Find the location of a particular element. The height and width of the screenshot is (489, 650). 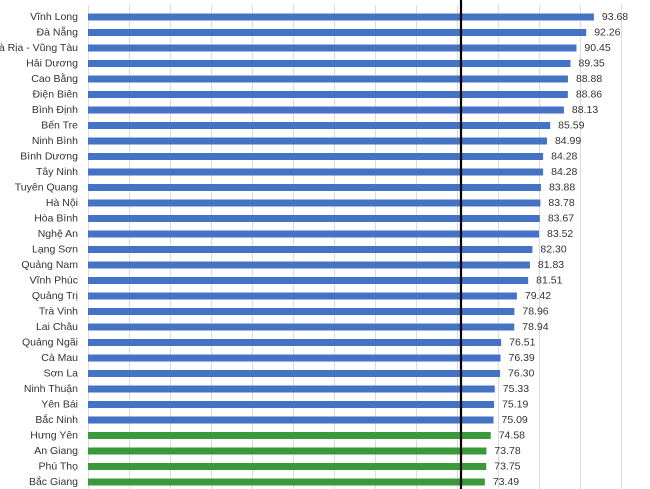

value-label: 92.26 is located at coordinates (607, 32).